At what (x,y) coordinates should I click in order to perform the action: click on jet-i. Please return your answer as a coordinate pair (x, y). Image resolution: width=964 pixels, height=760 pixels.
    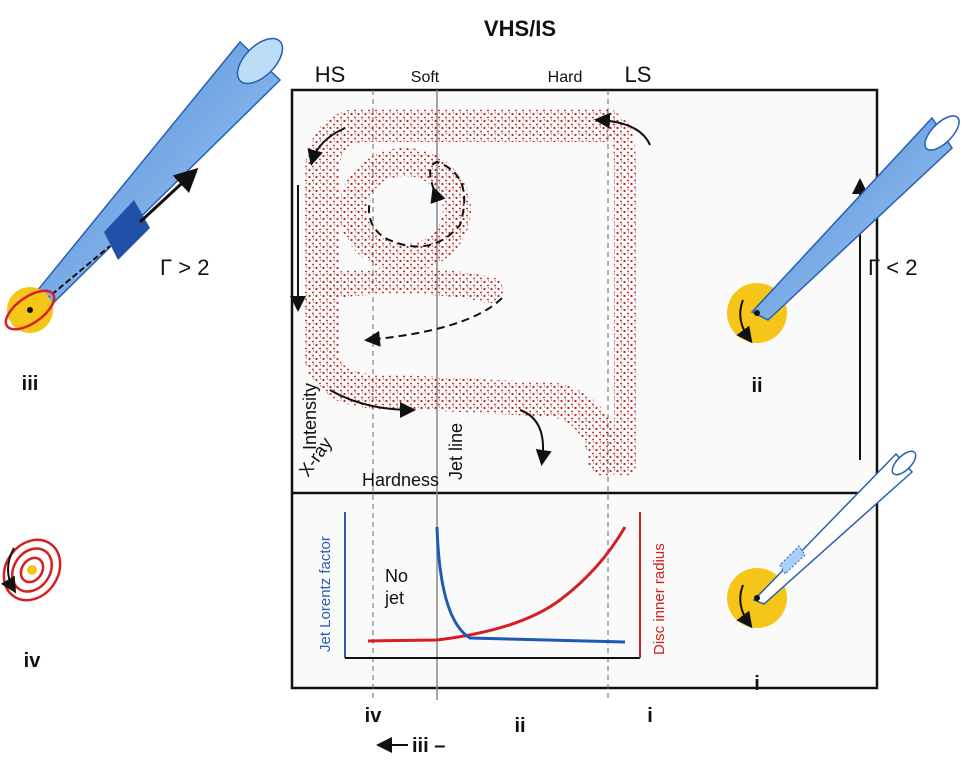
    Looking at the image, I should click on (822, 539).